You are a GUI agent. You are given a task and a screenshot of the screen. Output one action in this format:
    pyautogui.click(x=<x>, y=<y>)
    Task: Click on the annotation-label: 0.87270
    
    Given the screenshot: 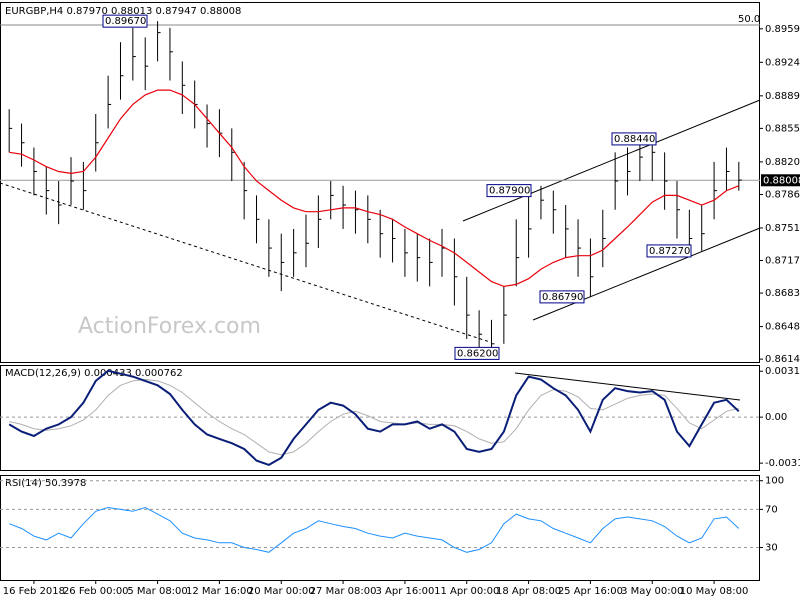 What is the action you would take?
    pyautogui.click(x=669, y=251)
    